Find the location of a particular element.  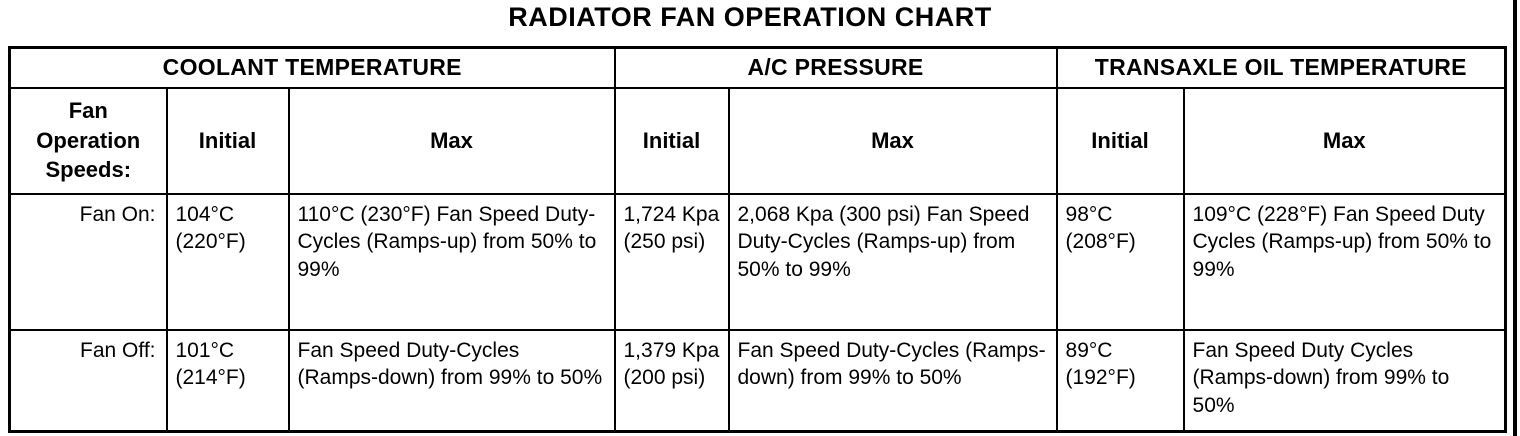

col-header-transaxle-initial: Initial is located at coordinates (1120, 140).